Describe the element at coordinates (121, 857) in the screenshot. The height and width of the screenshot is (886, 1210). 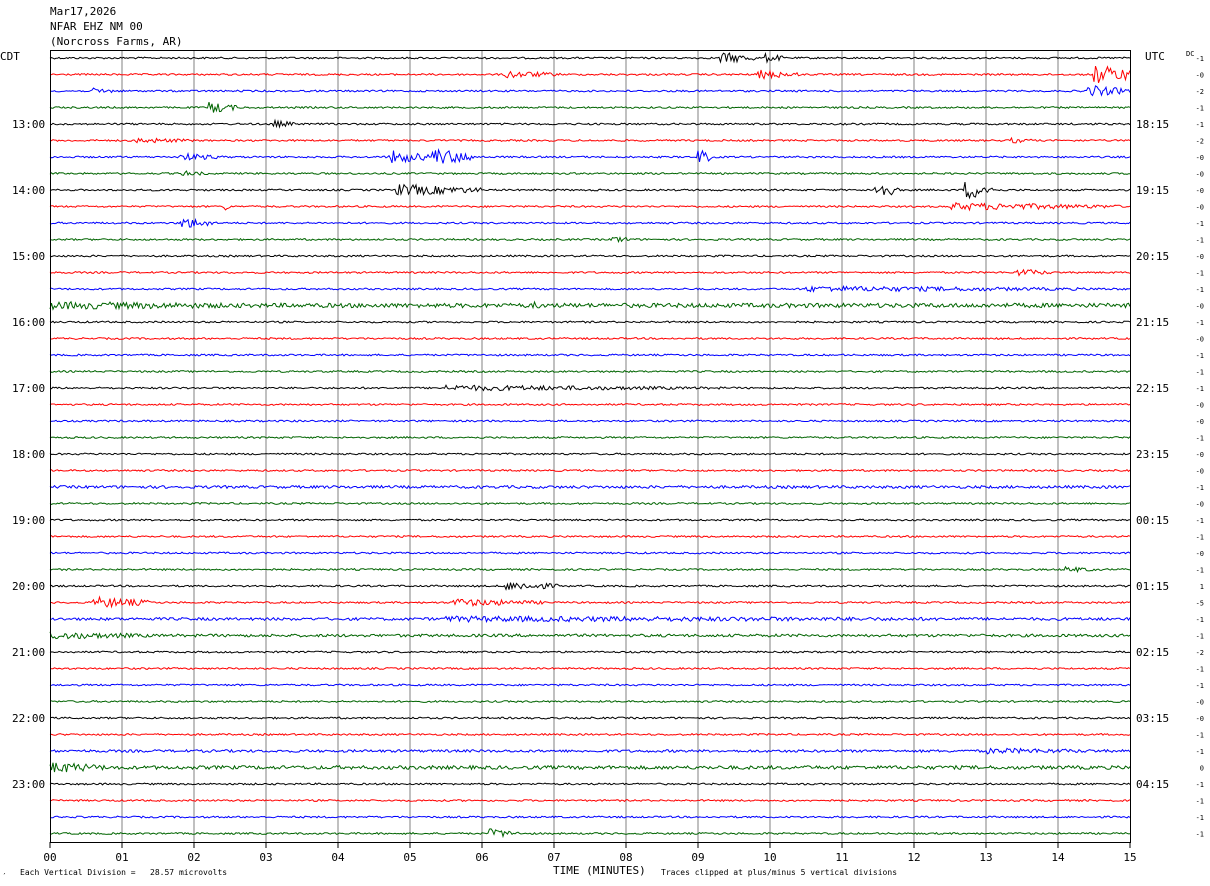
I see `x-tick-label: 01` at that location.